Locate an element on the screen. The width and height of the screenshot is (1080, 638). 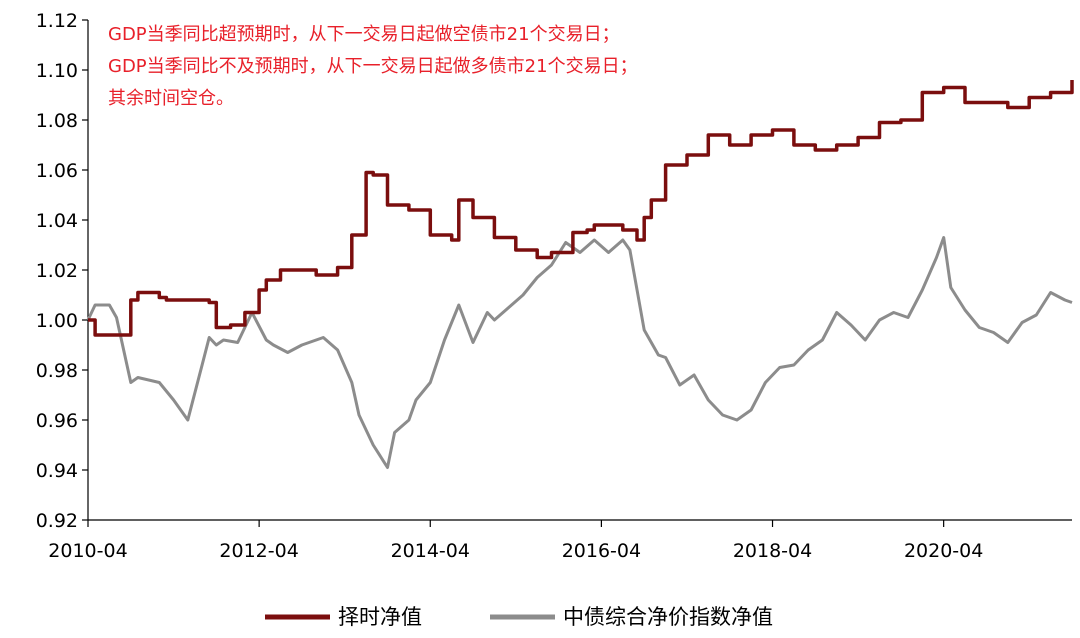
x-tick-label: 2010-04 is located at coordinates (87, 551).